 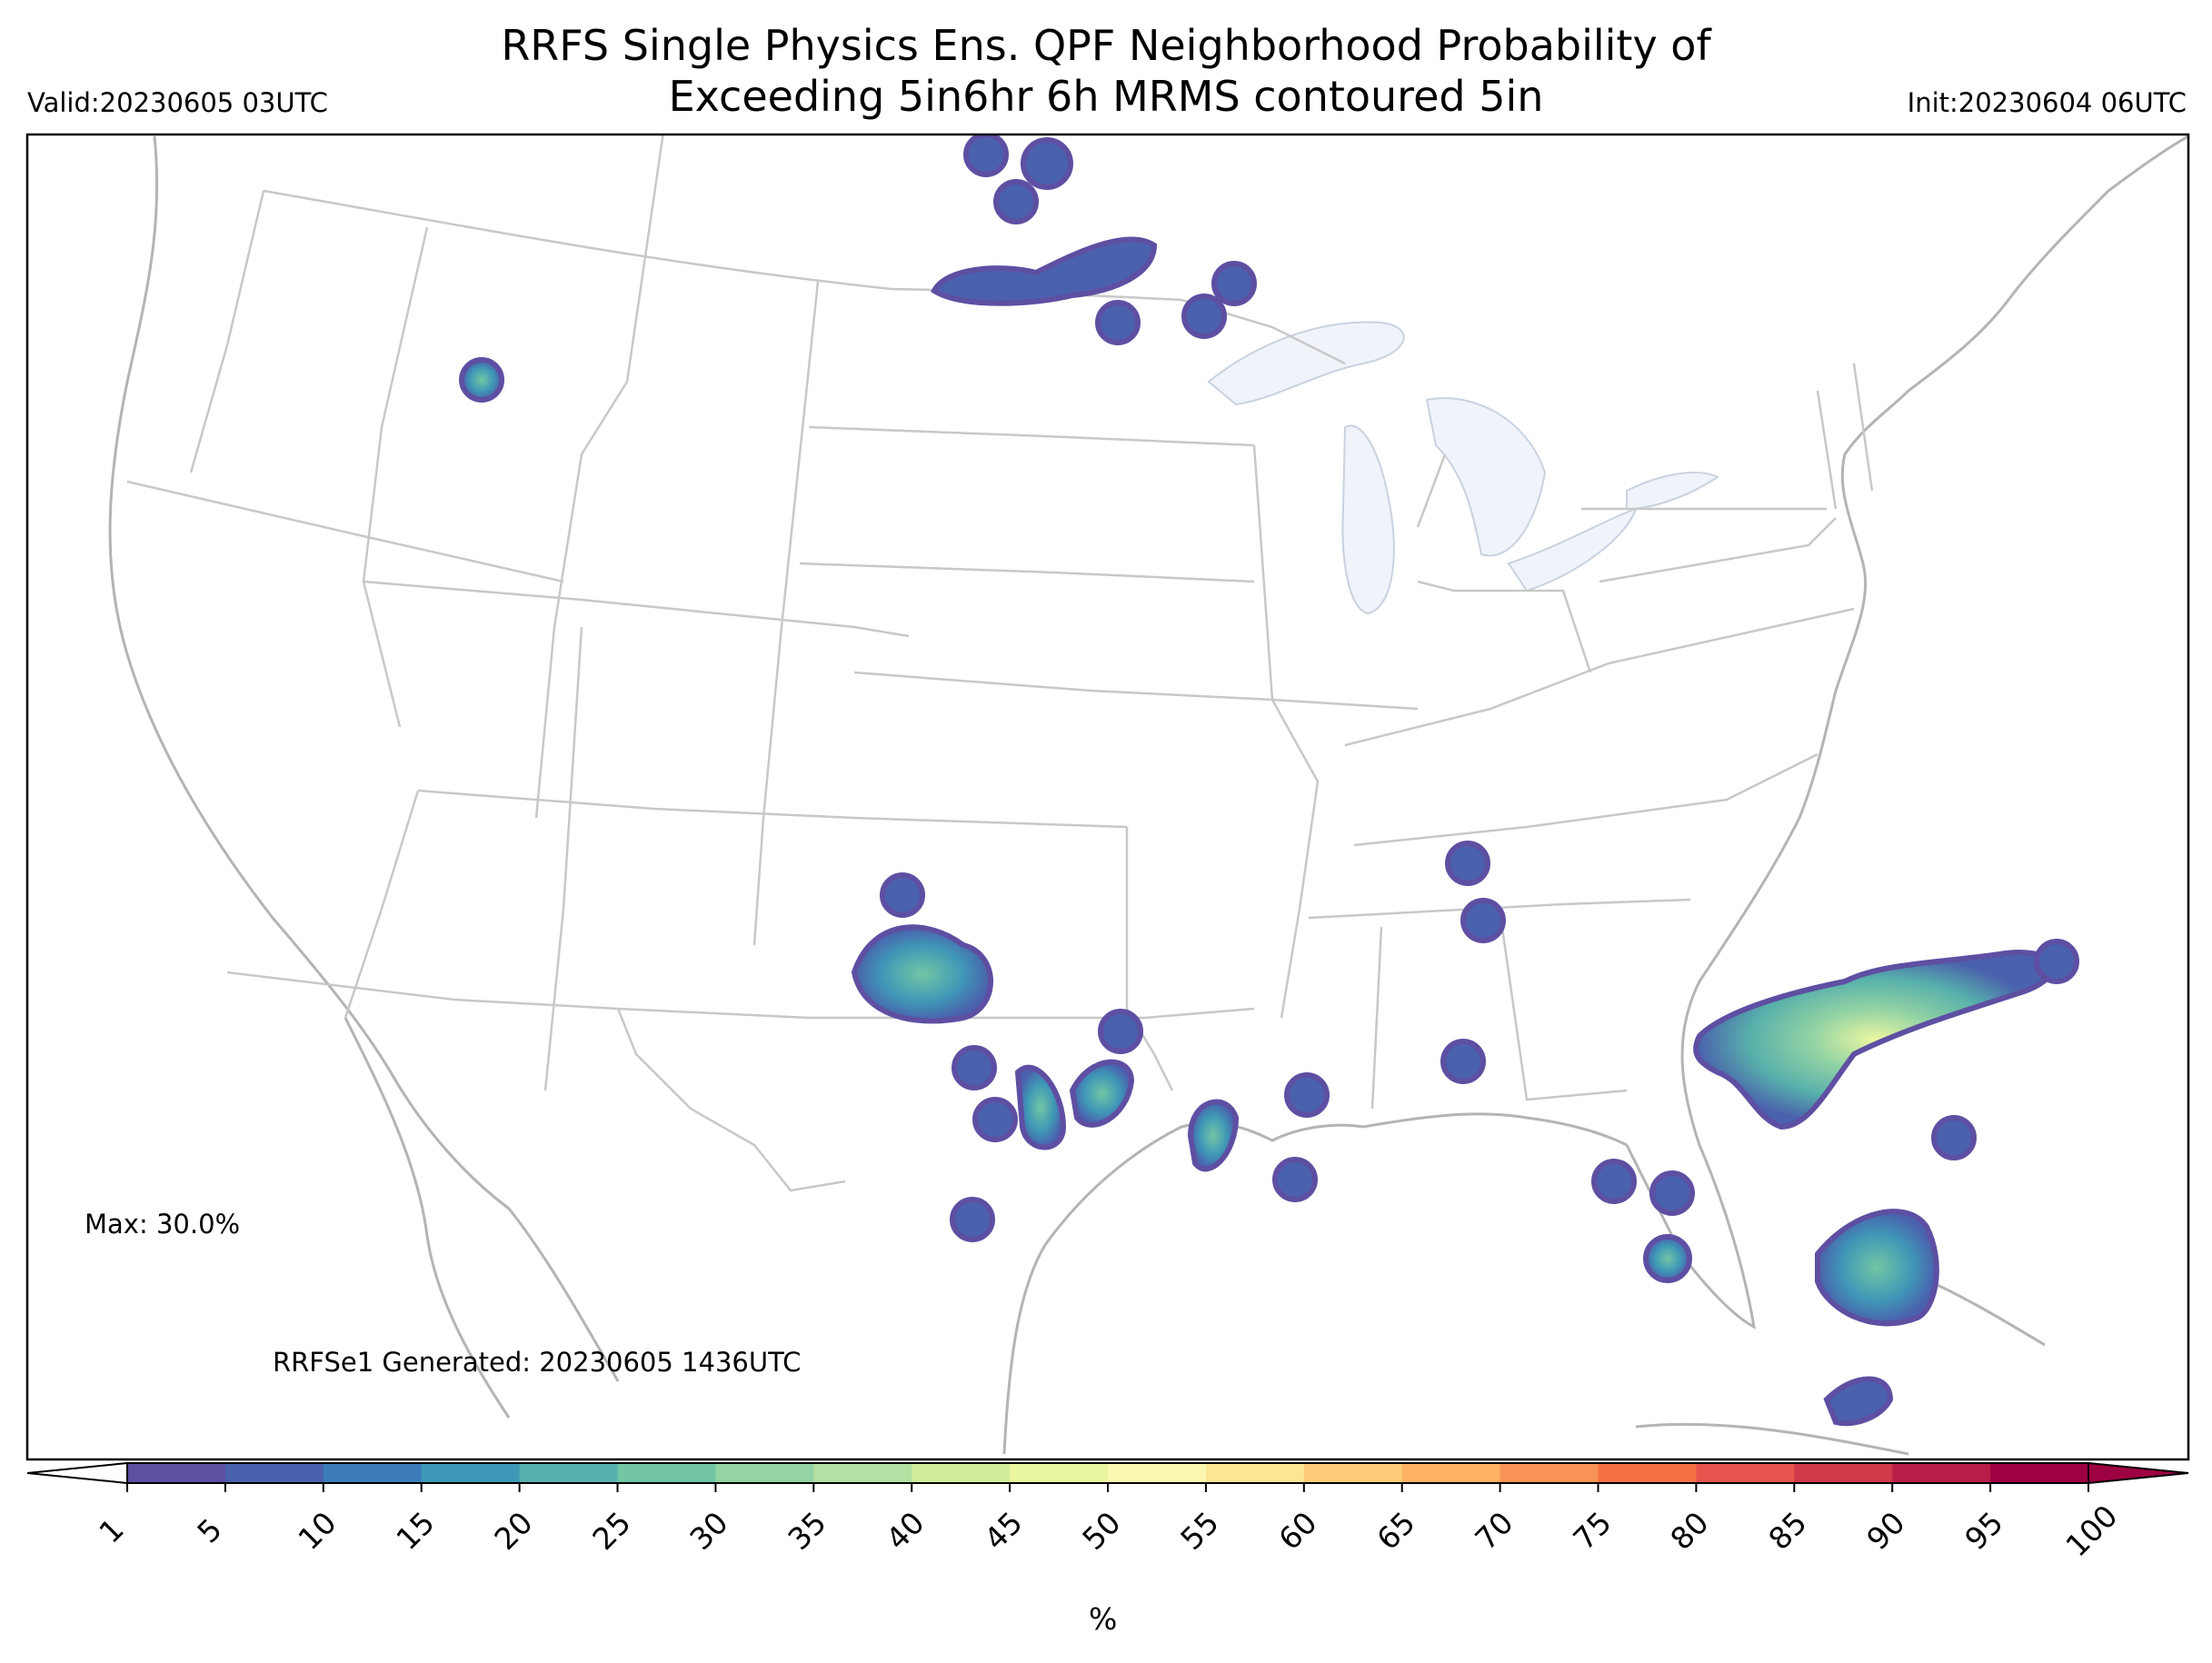 I want to click on colorbar-unit-label: %, so click(x=1103, y=1619).